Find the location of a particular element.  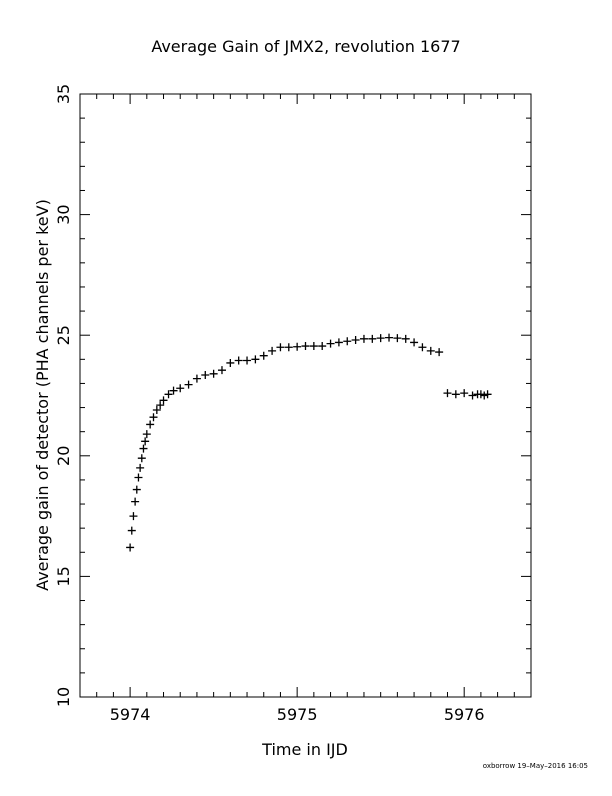

x-tick-label: 5975 is located at coordinates (297, 714).